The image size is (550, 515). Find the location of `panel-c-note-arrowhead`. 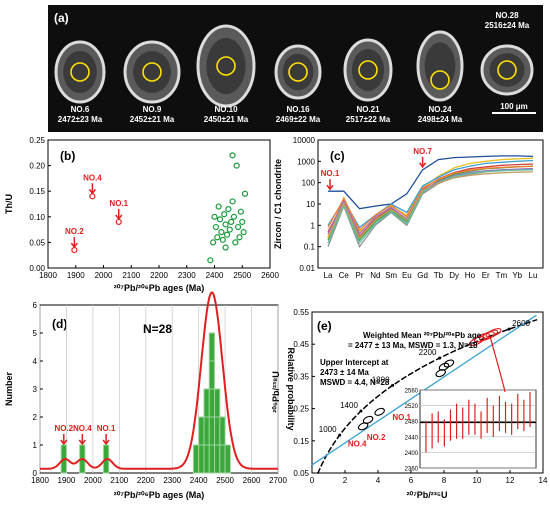

panel-c-note-arrowhead is located at coordinates (423, 165).